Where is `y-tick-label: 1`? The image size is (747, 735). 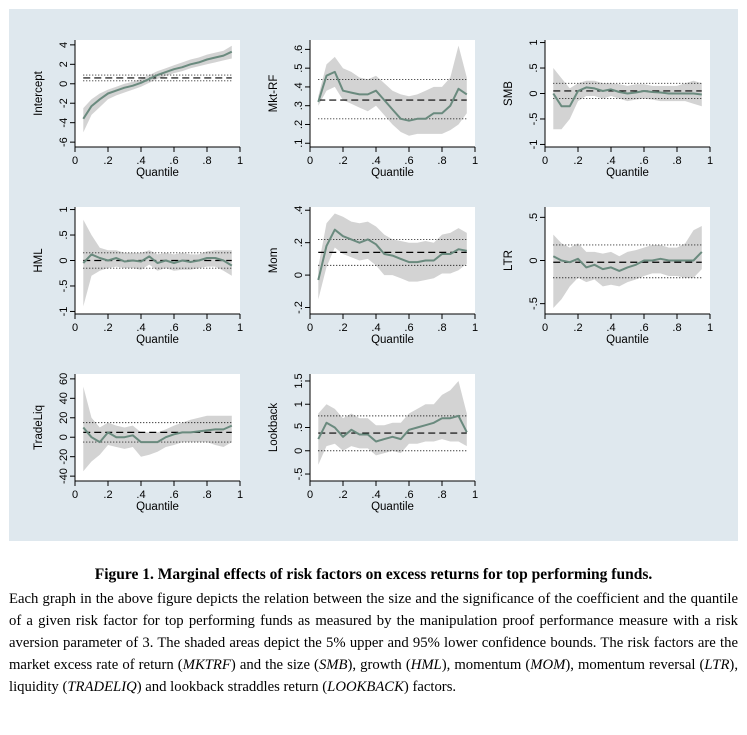 y-tick-label: 1 is located at coordinates (299, 404).